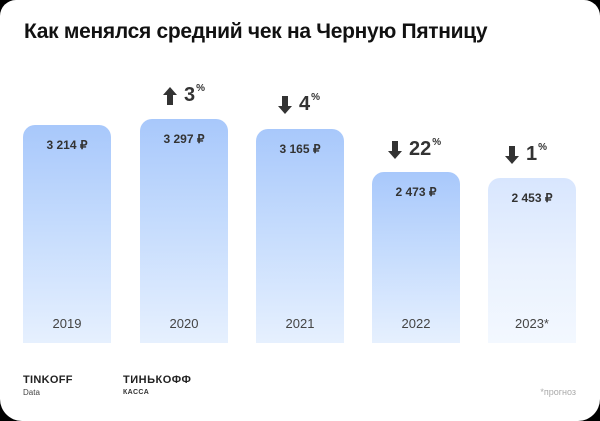 This screenshot has width=600, height=421. What do you see at coordinates (48, 385) in the screenshot?
I see `tinkoff-data-logo: TINKOFF Data` at bounding box center [48, 385].